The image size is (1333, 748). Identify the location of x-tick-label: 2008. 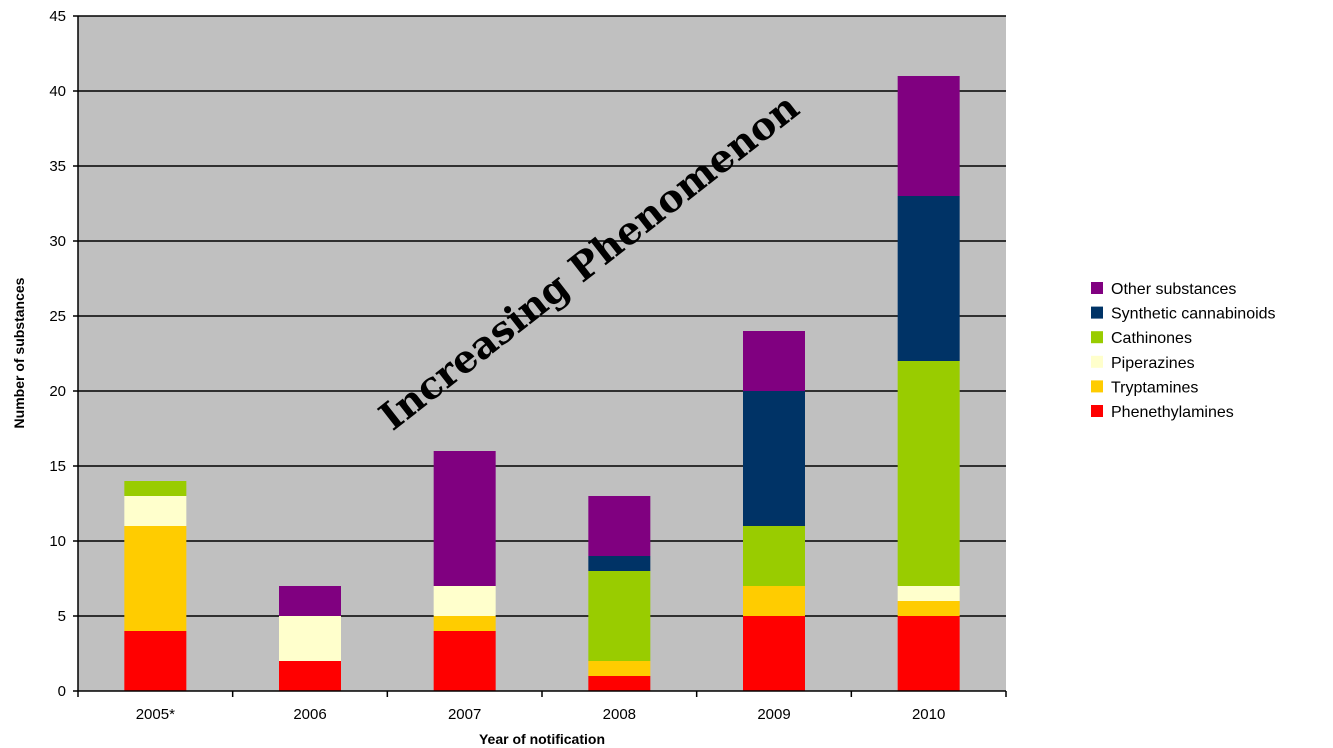
(619, 714).